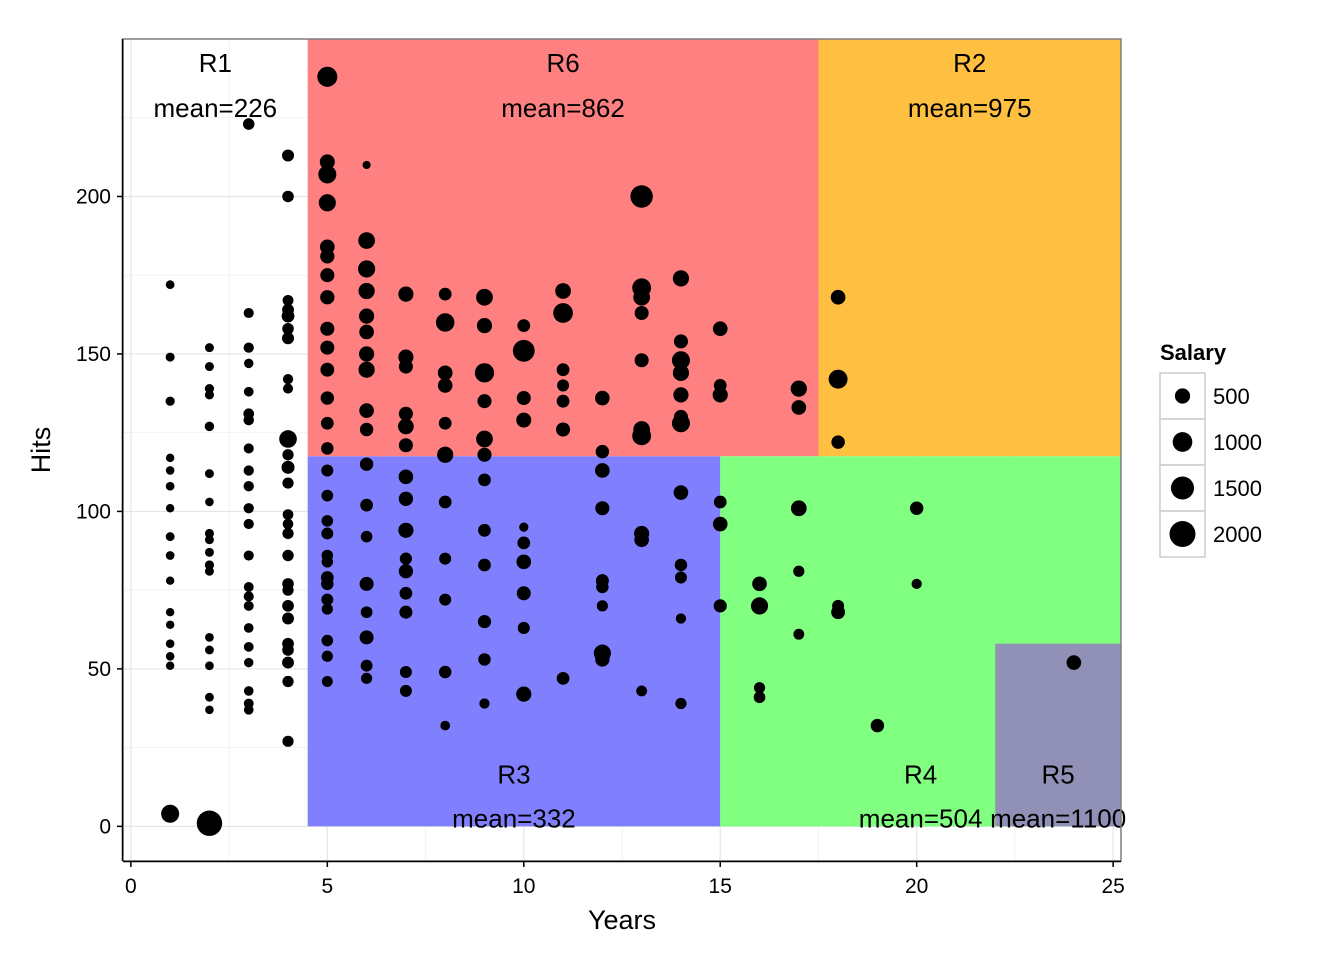 The image size is (1344, 960). What do you see at coordinates (622, 920) in the screenshot?
I see `x-axis-title: Years` at bounding box center [622, 920].